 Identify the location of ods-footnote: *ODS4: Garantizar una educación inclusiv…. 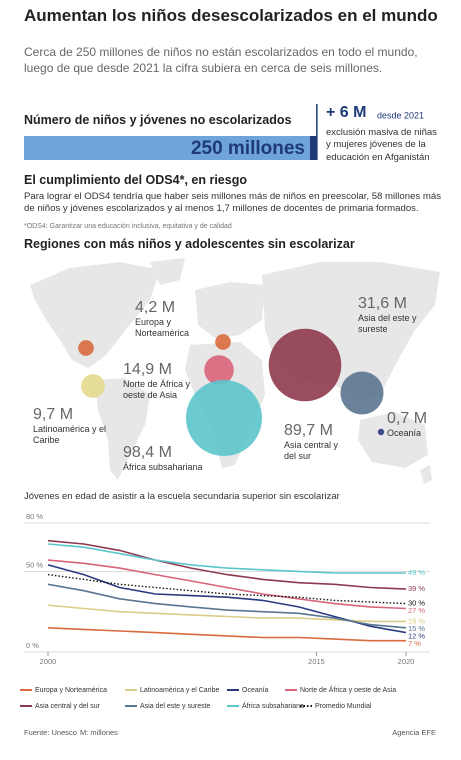
(128, 226).